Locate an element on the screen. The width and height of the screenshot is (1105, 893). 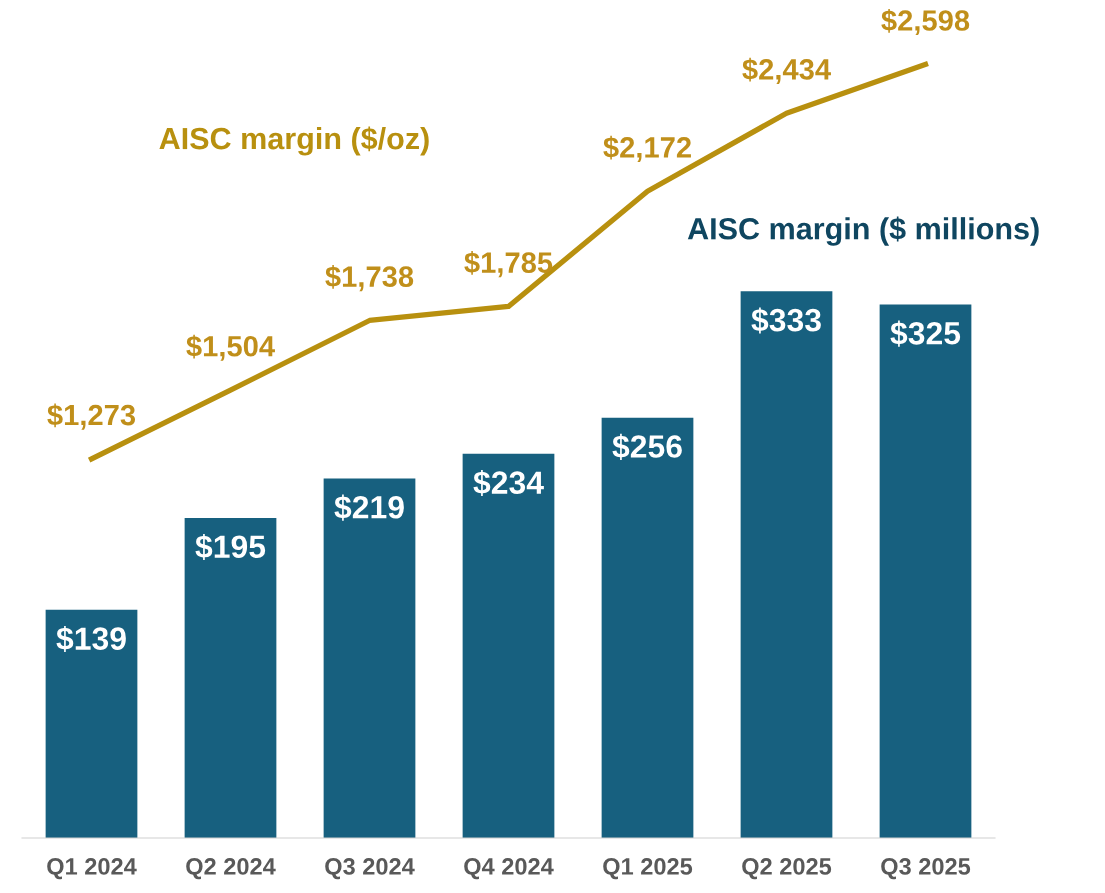
data-label: $219 is located at coordinates (369, 507).